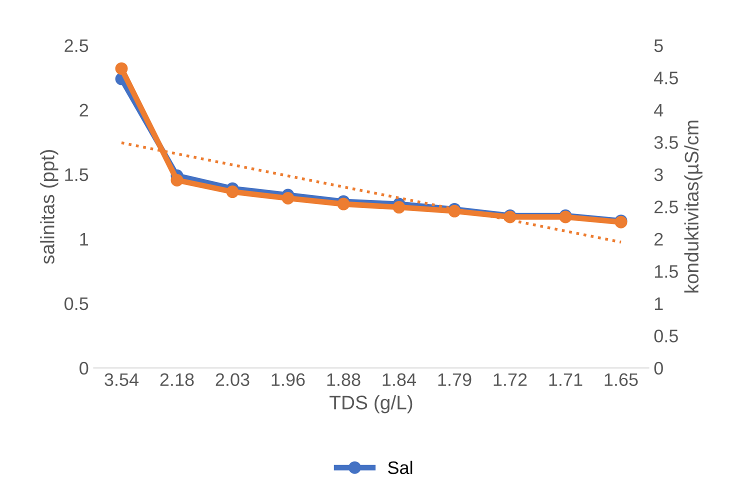  What do you see at coordinates (76, 303) in the screenshot?
I see `y-tick-label: 0.5` at bounding box center [76, 303].